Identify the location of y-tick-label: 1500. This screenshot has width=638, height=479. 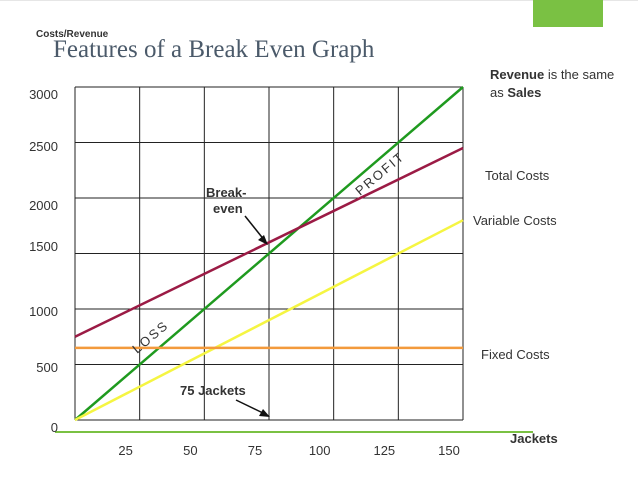
(43, 246).